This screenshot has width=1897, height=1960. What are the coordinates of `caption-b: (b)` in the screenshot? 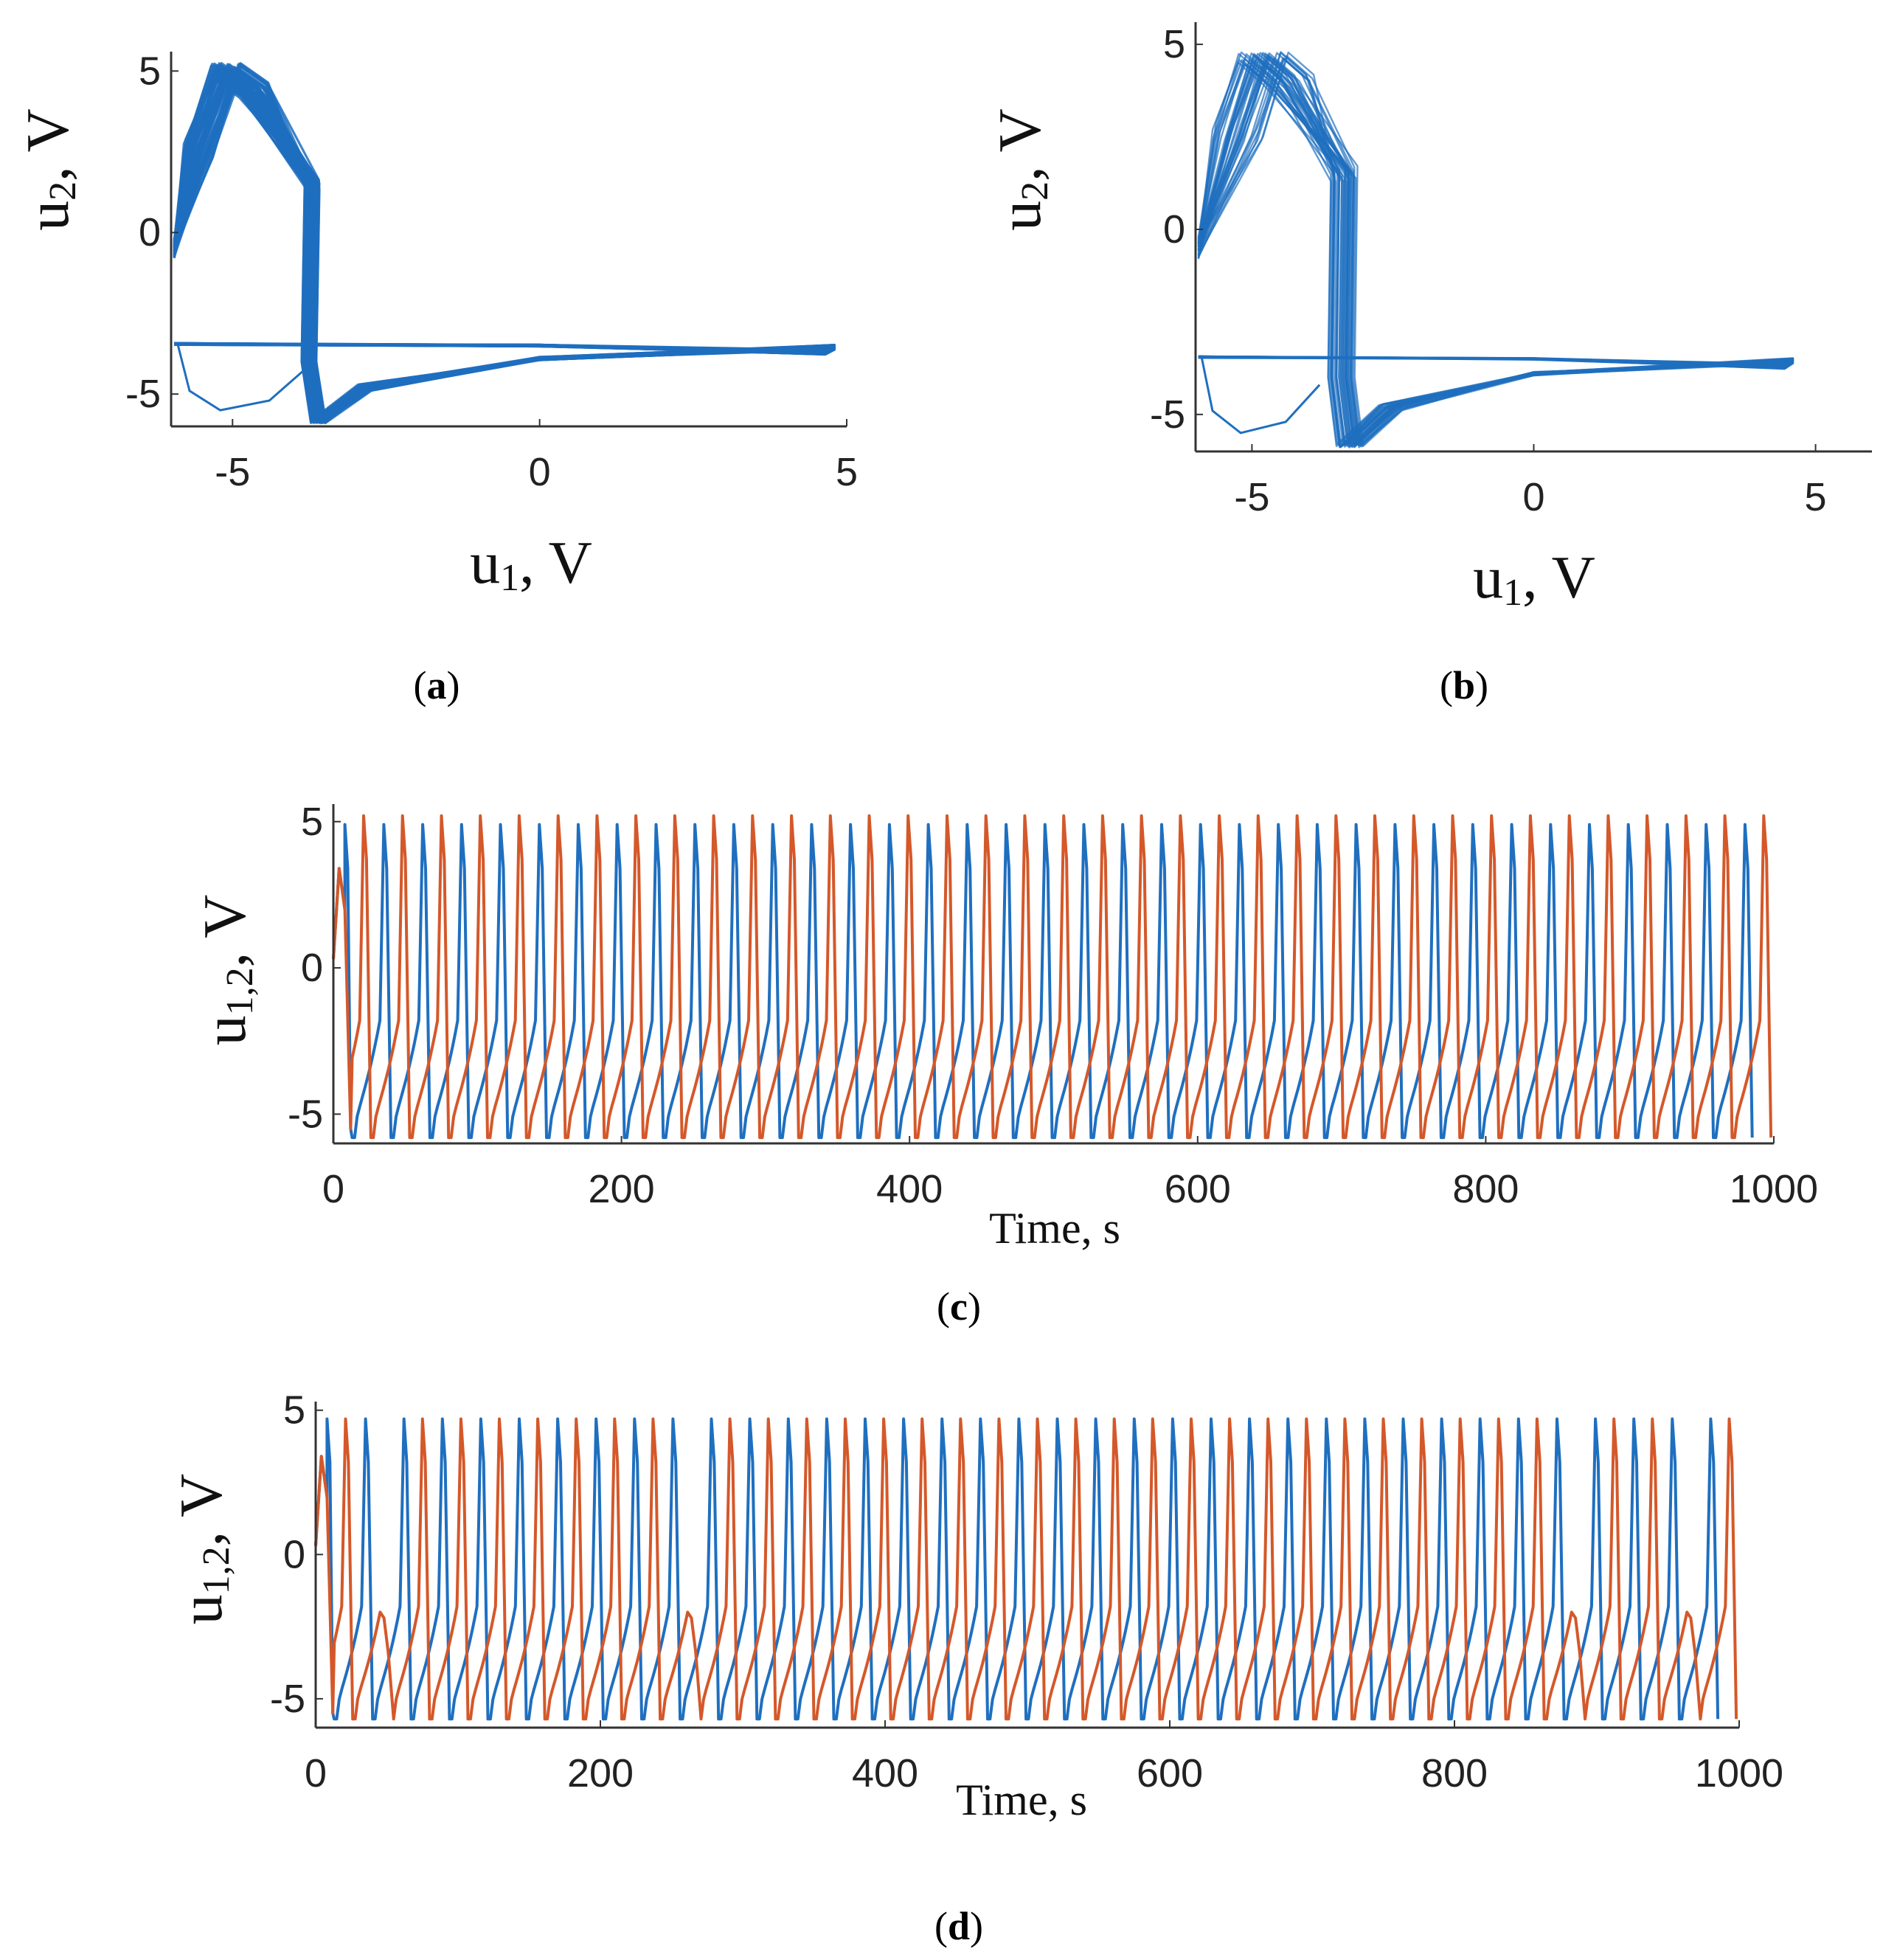 It's located at (1463, 685).